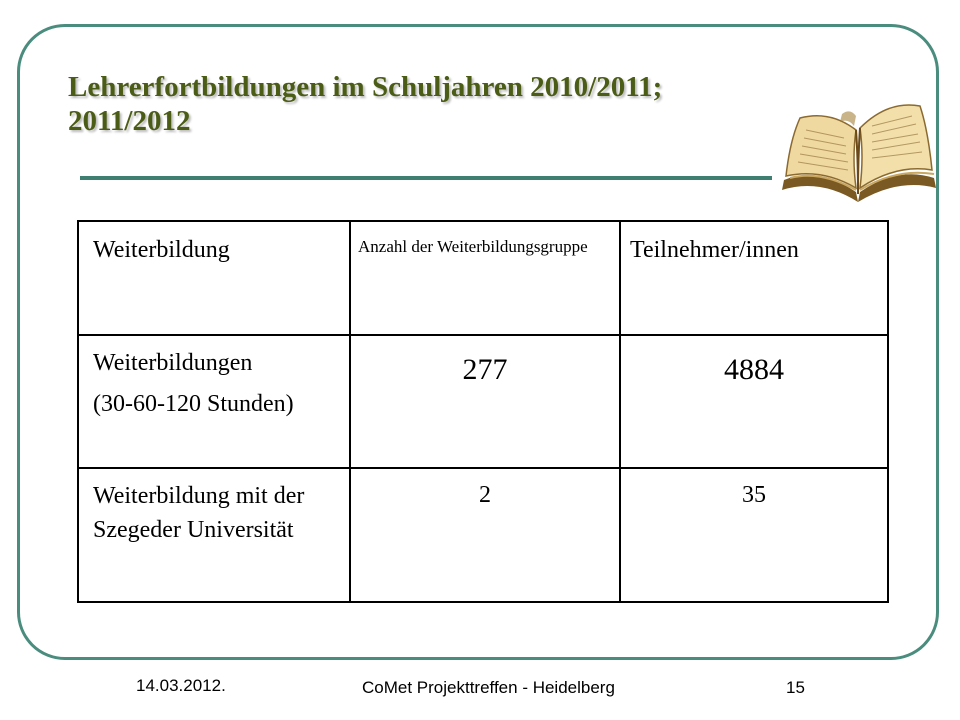  Describe the element at coordinates (173, 363) in the screenshot. I see `row-label-line: Weiterbildungen` at that location.